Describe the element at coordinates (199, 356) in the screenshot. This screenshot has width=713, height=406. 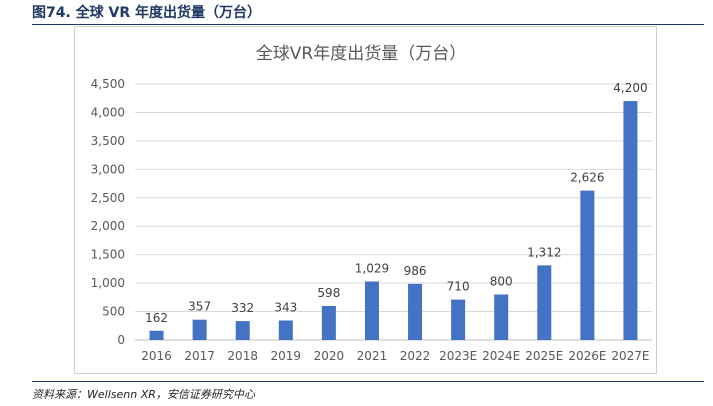
I see `x-tick-label: 2017` at that location.